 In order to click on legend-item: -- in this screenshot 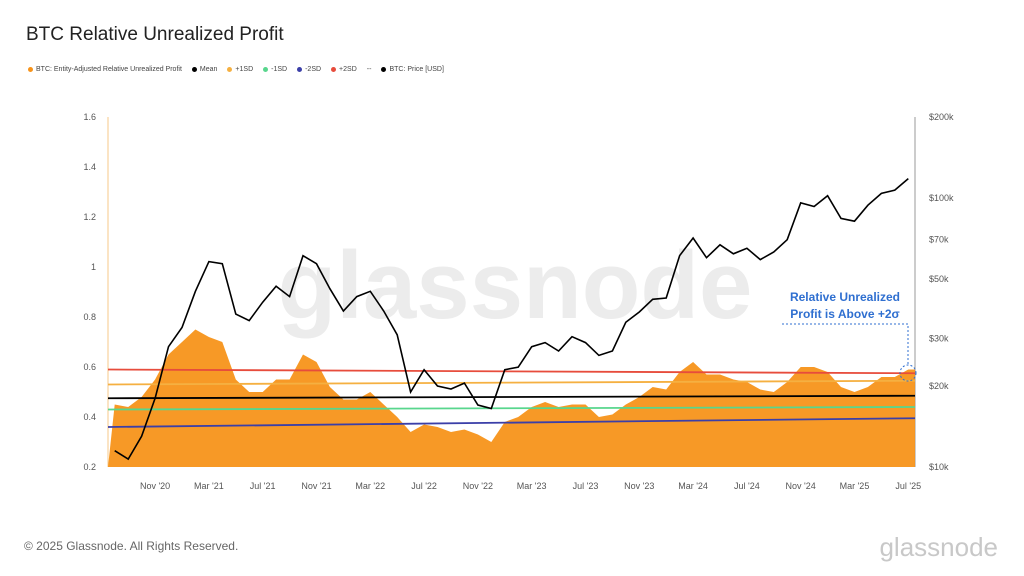, I will do `click(369, 69)`.